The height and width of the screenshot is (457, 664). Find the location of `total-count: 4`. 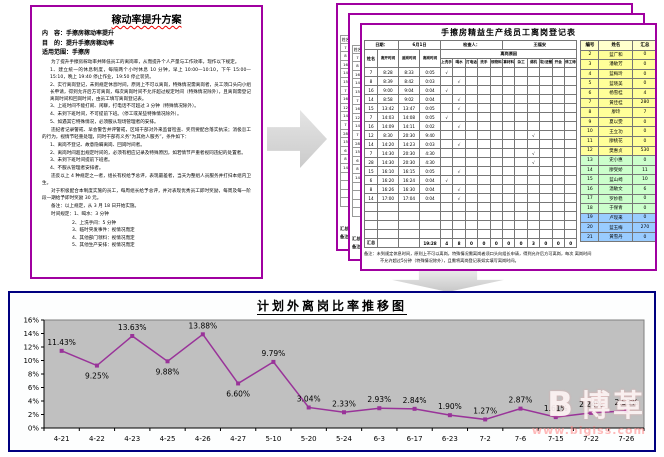

total-count: 4 is located at coordinates (447, 243).